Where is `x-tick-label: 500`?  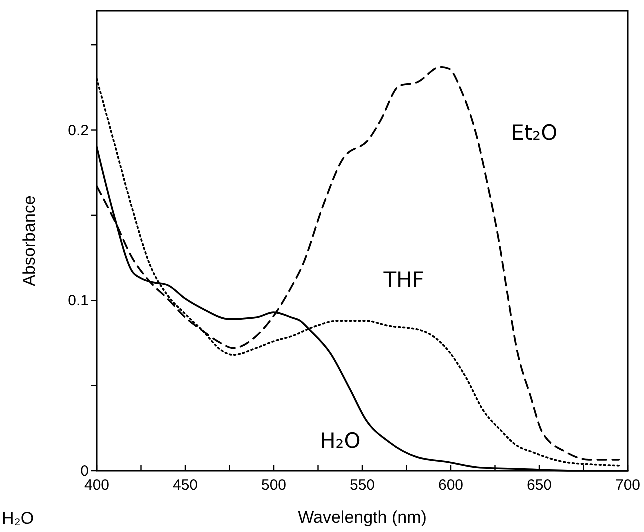 x-tick-label: 500 is located at coordinates (274, 485).